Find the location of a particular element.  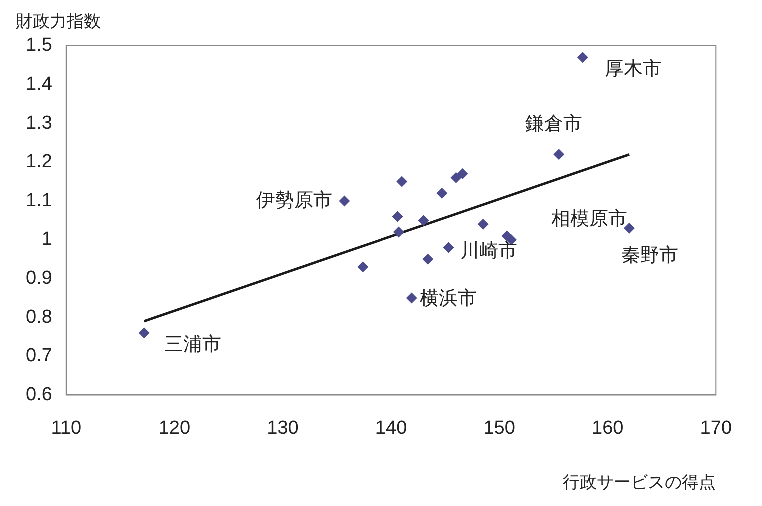

y-tick-label: 1.3 is located at coordinates (39, 123).